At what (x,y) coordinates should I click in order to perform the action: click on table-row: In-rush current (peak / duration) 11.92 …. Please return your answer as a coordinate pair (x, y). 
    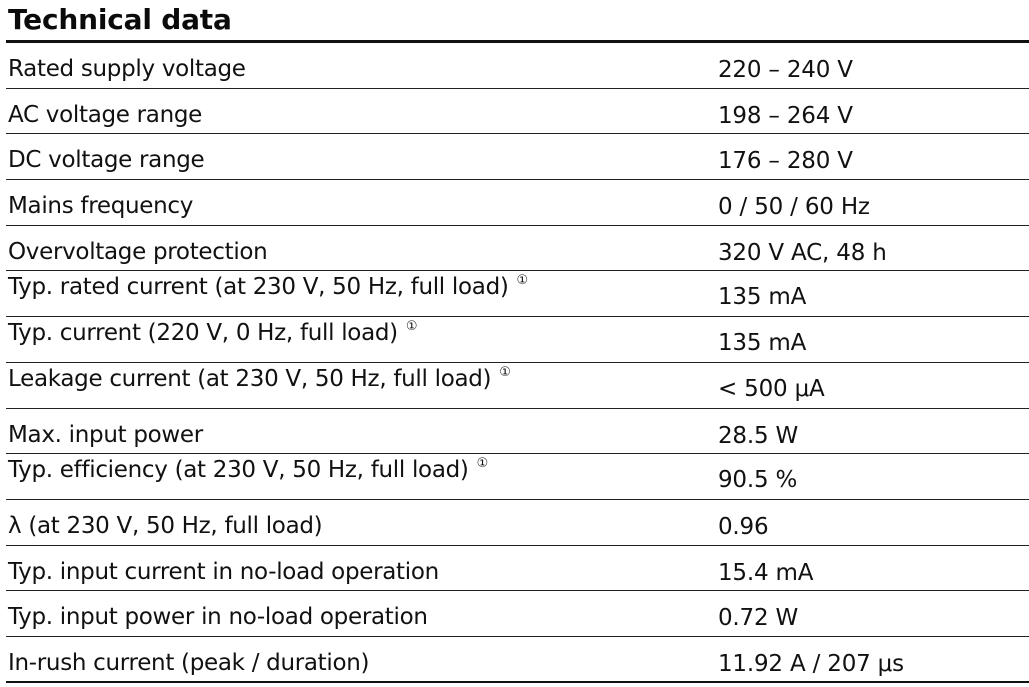
    Looking at the image, I should click on (517, 660).